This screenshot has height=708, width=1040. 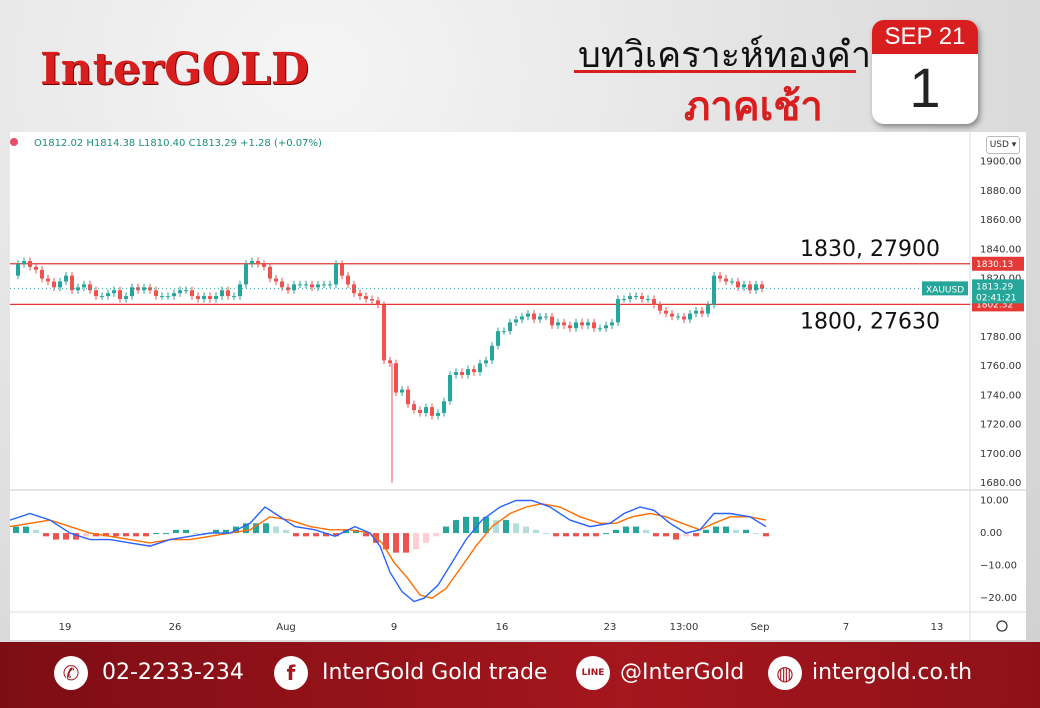 I want to click on ohlc-low: L1810.40, so click(x=162, y=143).